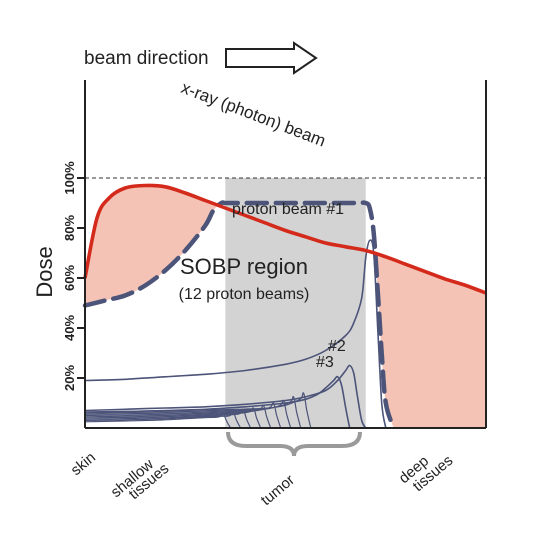 The image size is (551, 534). Describe the element at coordinates (158, 421) in the screenshot. I see `proton-beam-small-4-curve` at that location.